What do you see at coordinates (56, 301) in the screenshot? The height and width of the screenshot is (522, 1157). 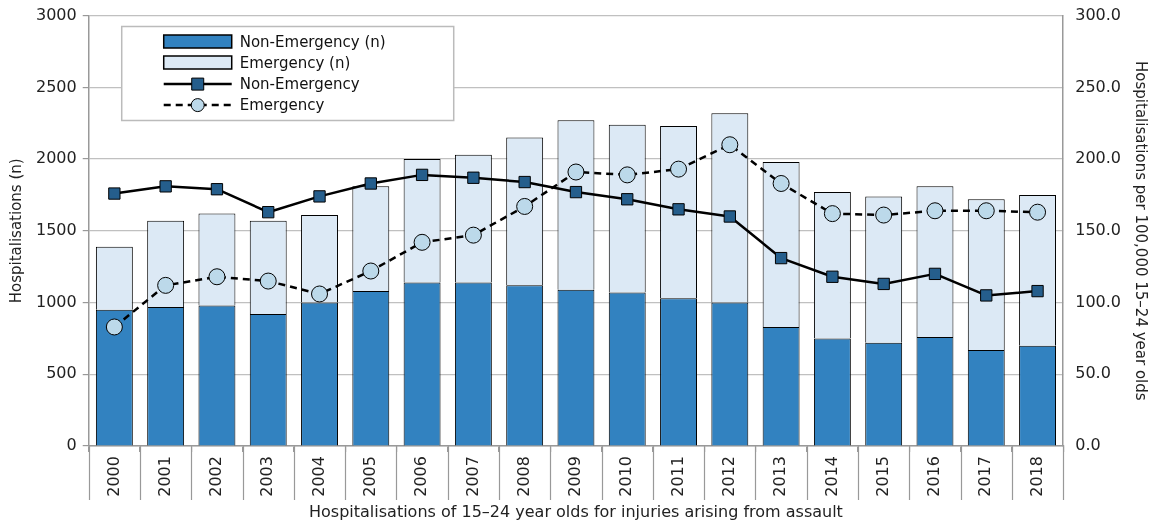 I see `y-tick-label: 1000` at bounding box center [56, 301].